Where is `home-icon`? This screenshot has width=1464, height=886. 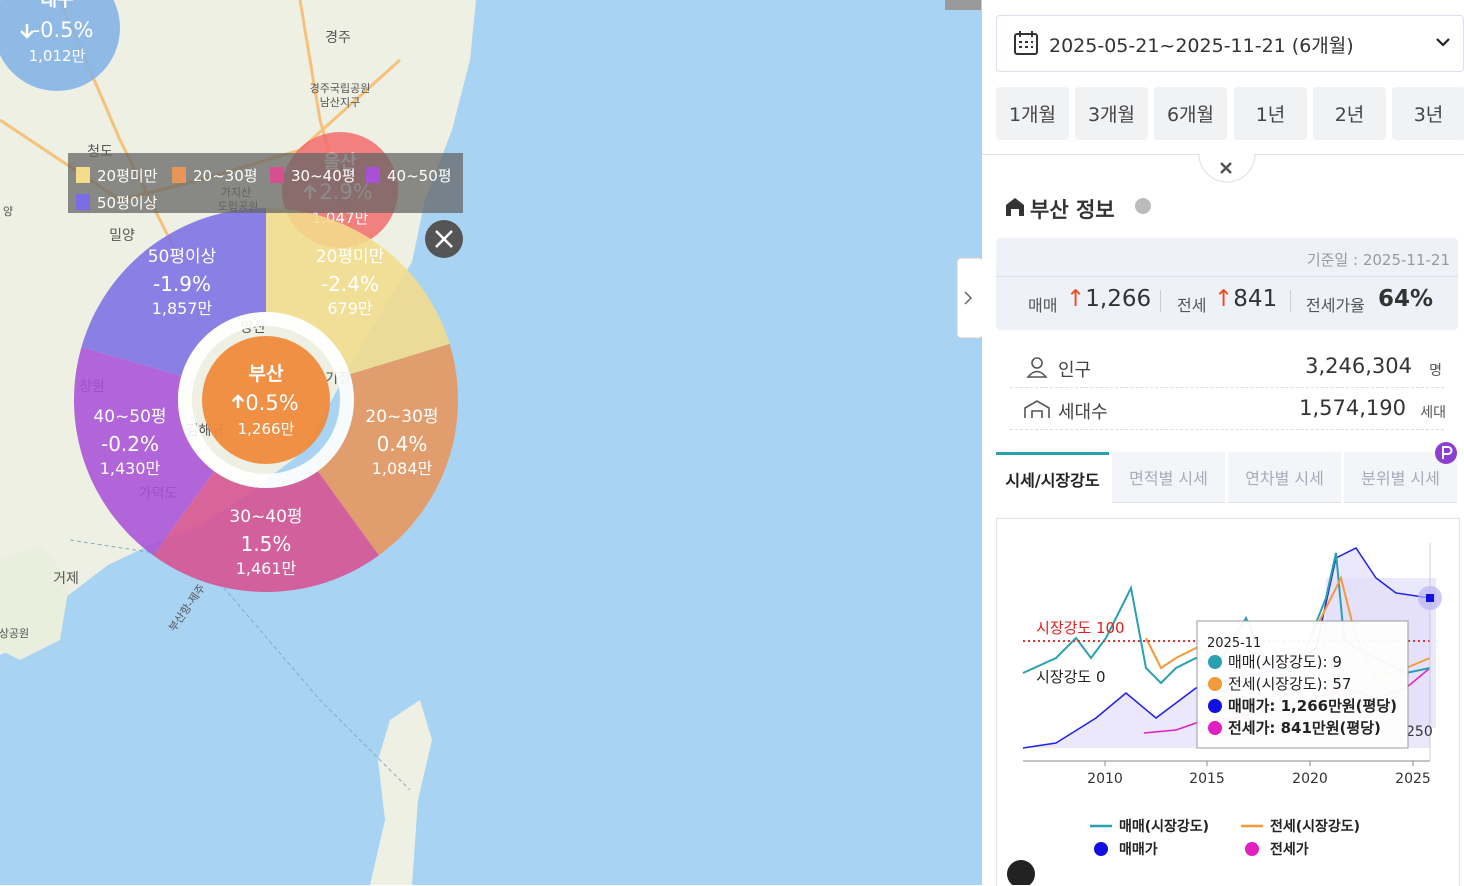
home-icon is located at coordinates (1015, 207).